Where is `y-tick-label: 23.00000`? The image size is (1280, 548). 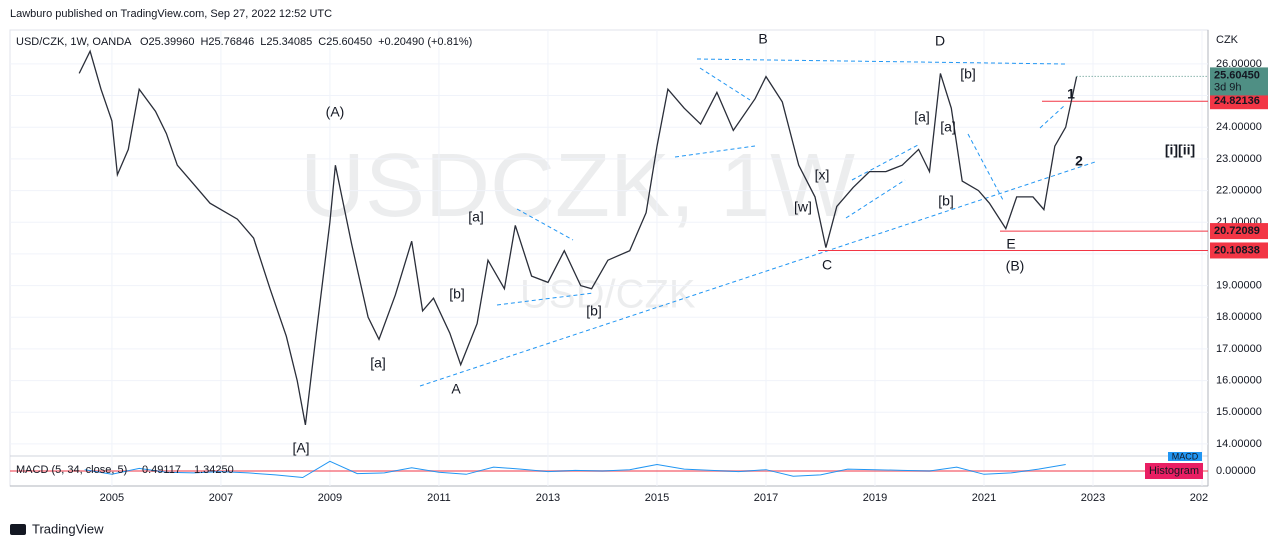 y-tick-label: 23.00000 is located at coordinates (1239, 159).